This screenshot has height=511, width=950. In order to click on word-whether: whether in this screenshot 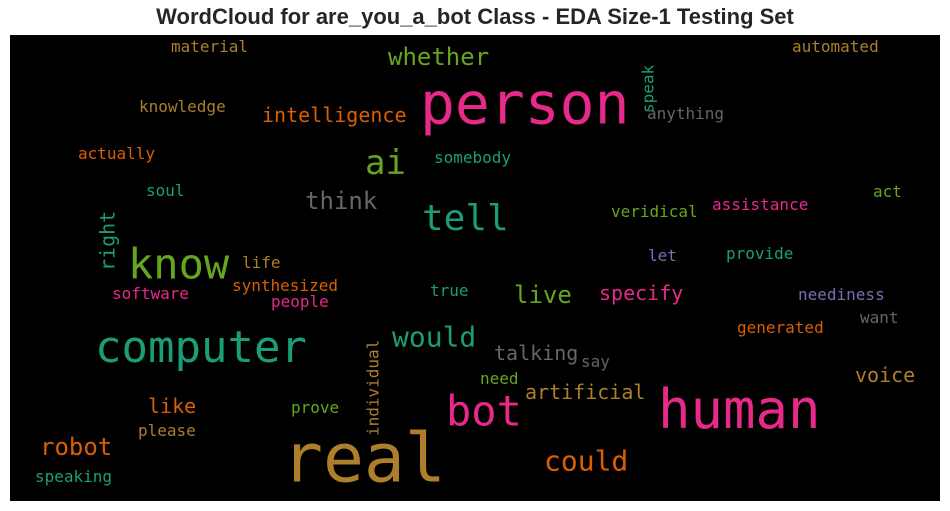, I will do `click(438, 57)`.